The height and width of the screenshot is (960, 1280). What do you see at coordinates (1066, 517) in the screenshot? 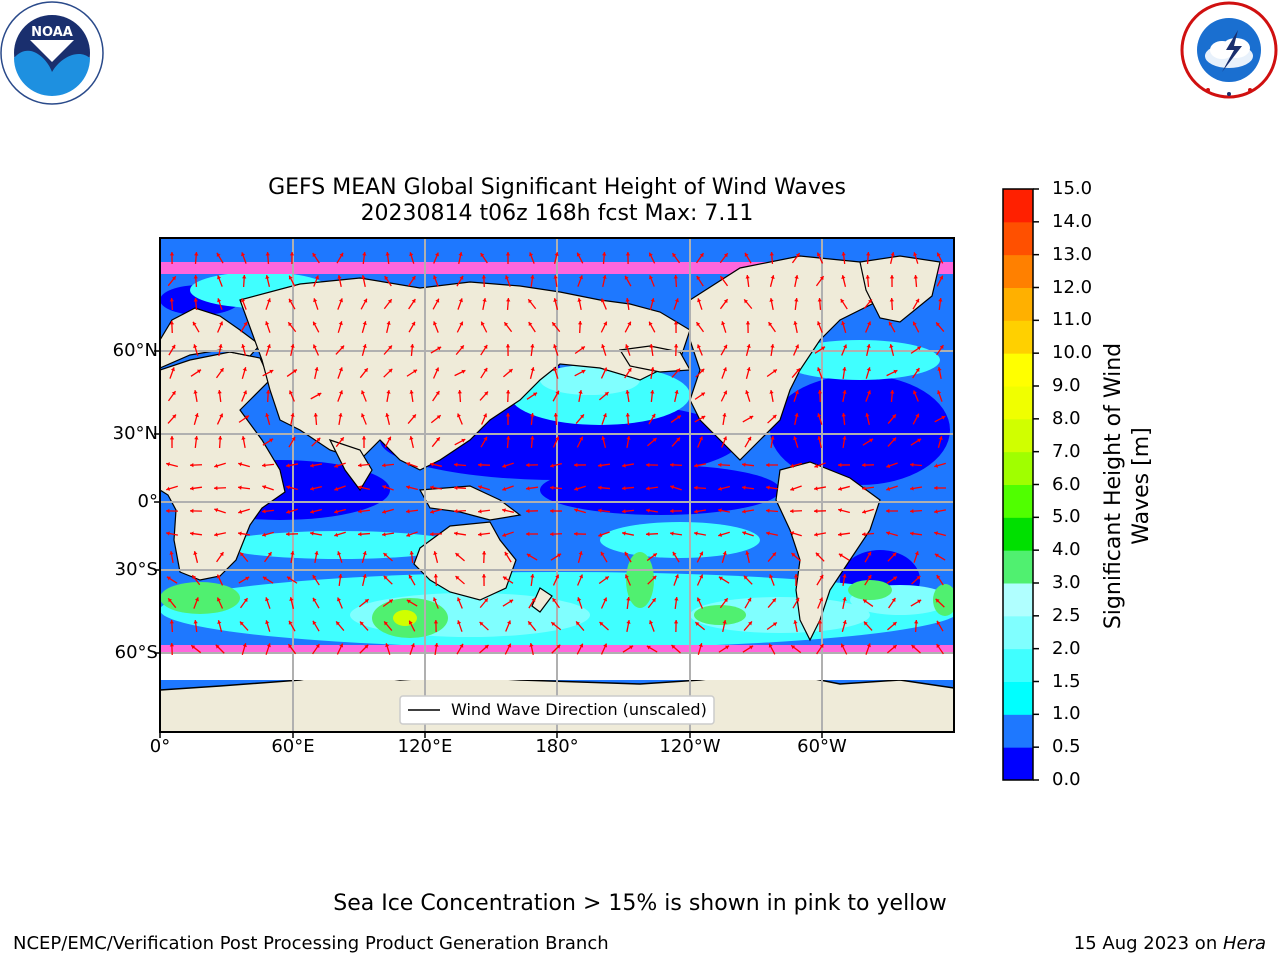
I see `colorbar-tick-label: 5.0` at bounding box center [1066, 517].